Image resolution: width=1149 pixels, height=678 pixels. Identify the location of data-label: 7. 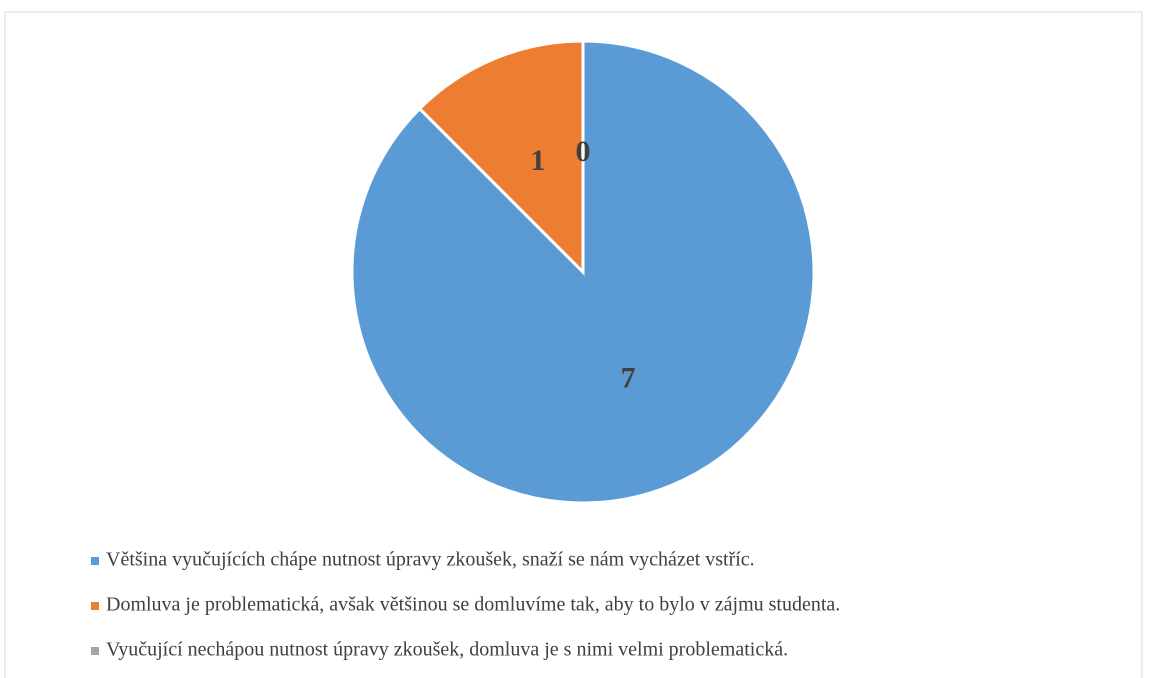
(628, 378).